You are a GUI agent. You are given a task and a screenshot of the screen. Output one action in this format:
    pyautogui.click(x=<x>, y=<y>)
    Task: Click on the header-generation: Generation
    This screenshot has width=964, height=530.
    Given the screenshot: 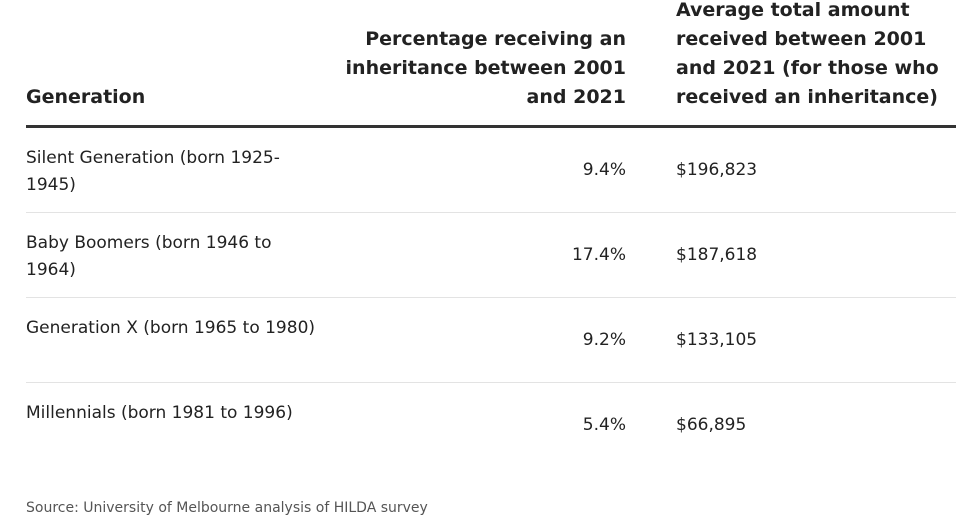 What is the action you would take?
    pyautogui.click(x=86, y=97)
    